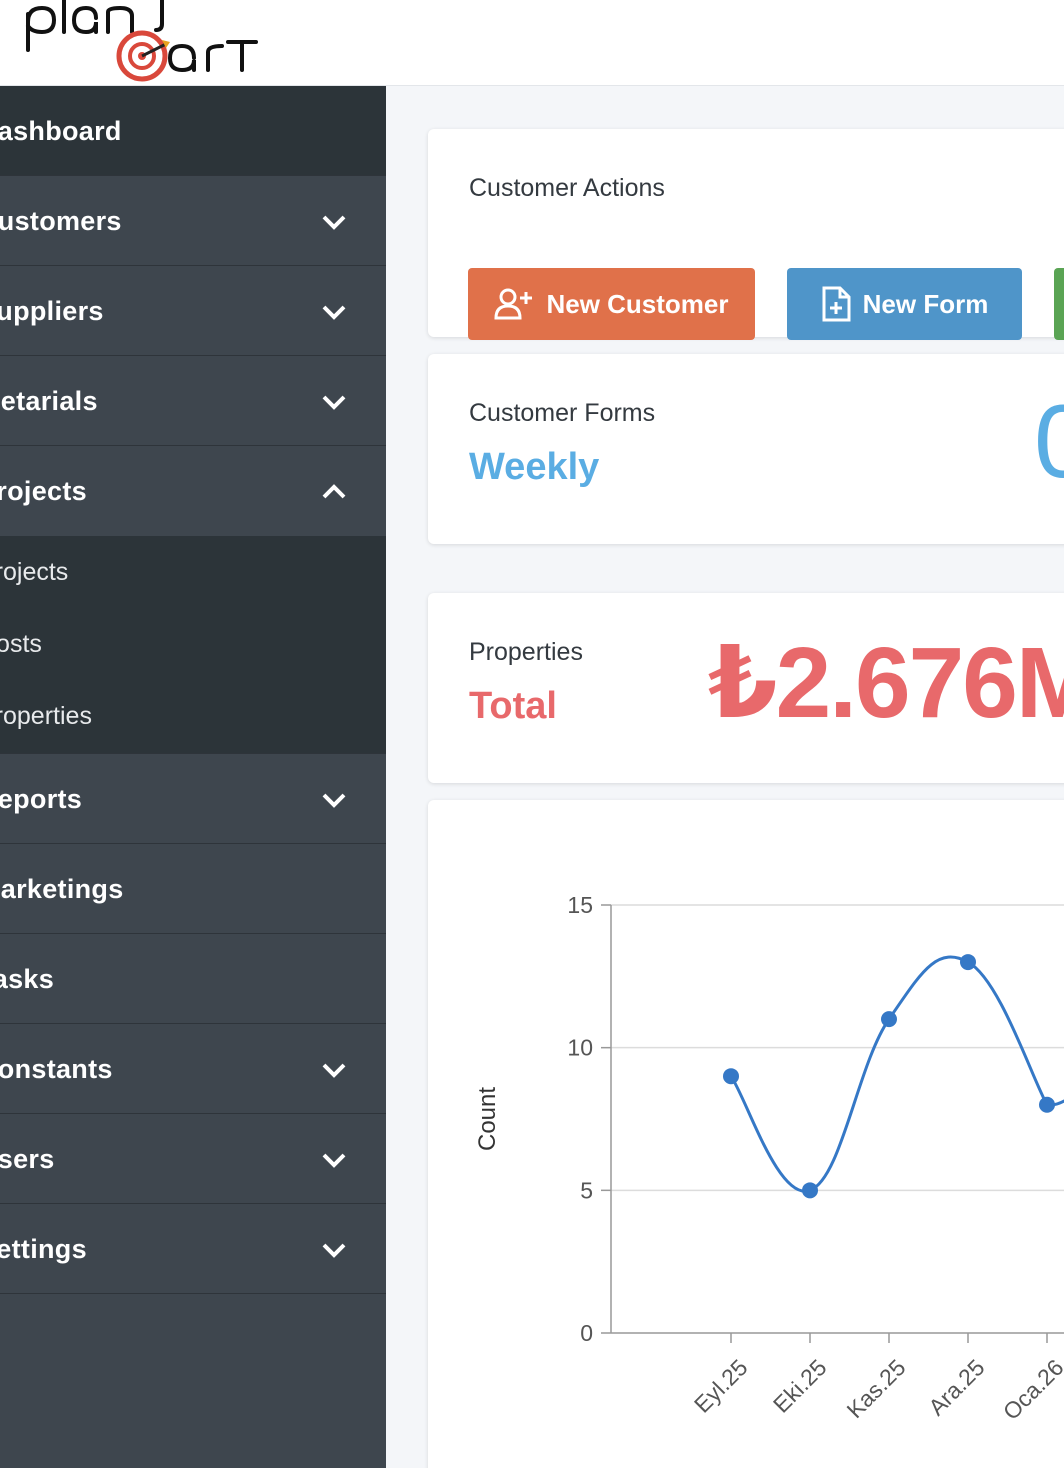 Image resolution: width=1064 pixels, height=1468 pixels. I want to click on chevron-up-icon, so click(334, 491).